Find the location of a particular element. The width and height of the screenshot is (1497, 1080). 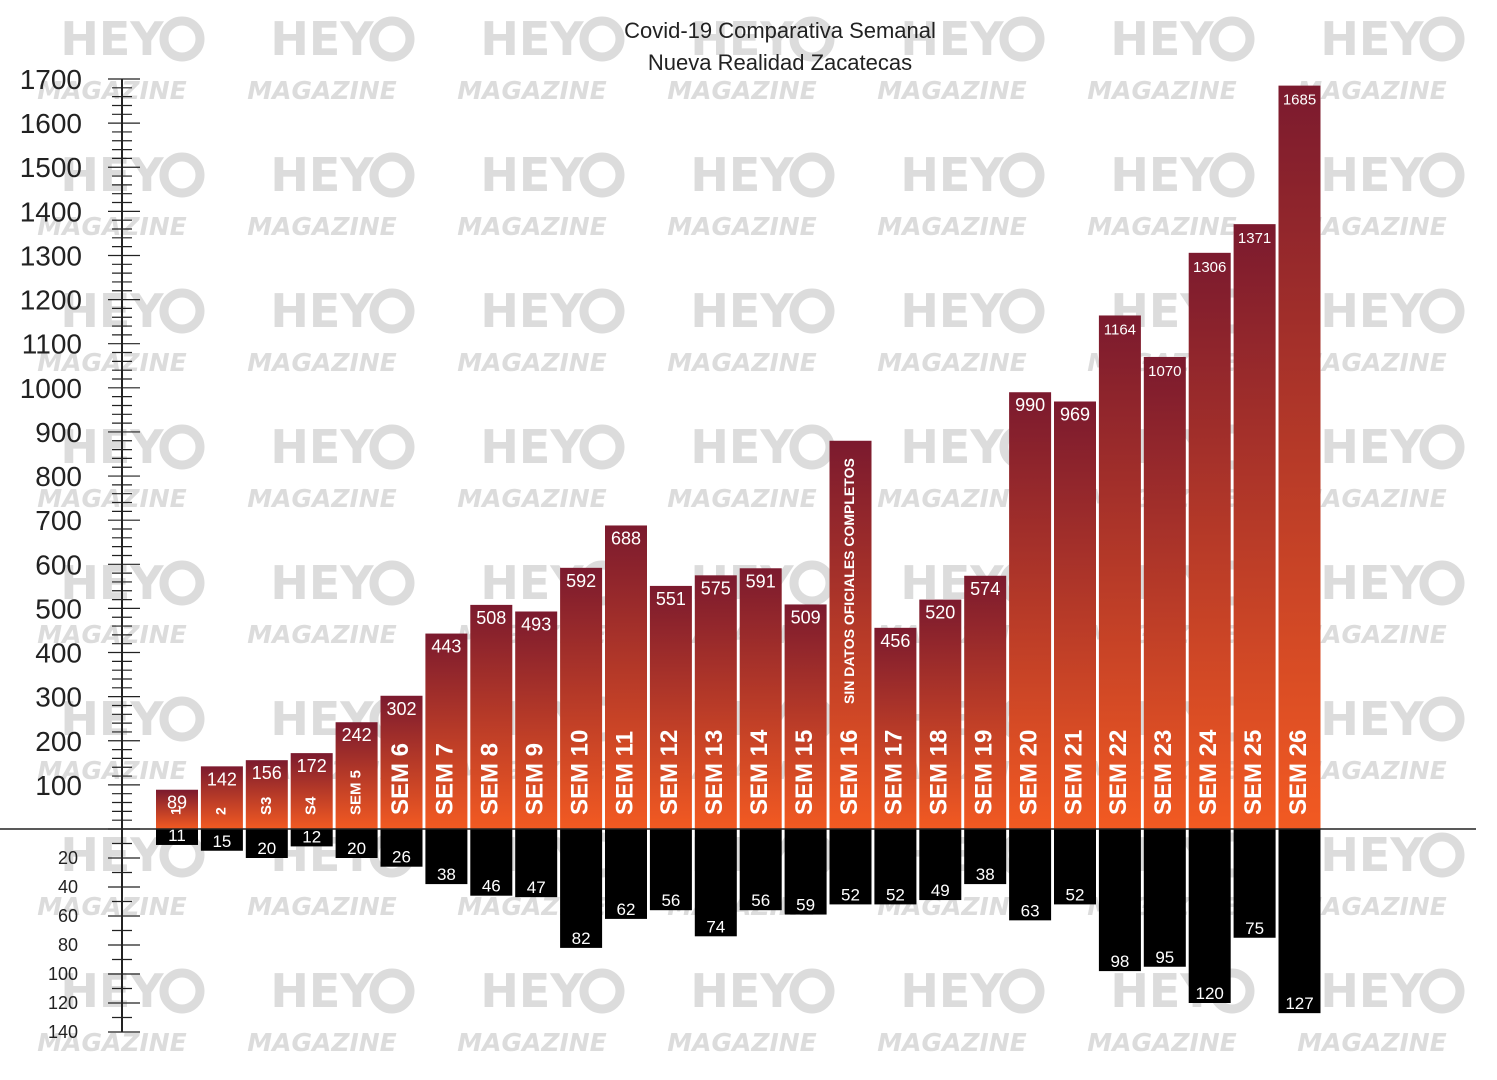

y-axis-tick-label-negative: 20 is located at coordinates (68, 858).